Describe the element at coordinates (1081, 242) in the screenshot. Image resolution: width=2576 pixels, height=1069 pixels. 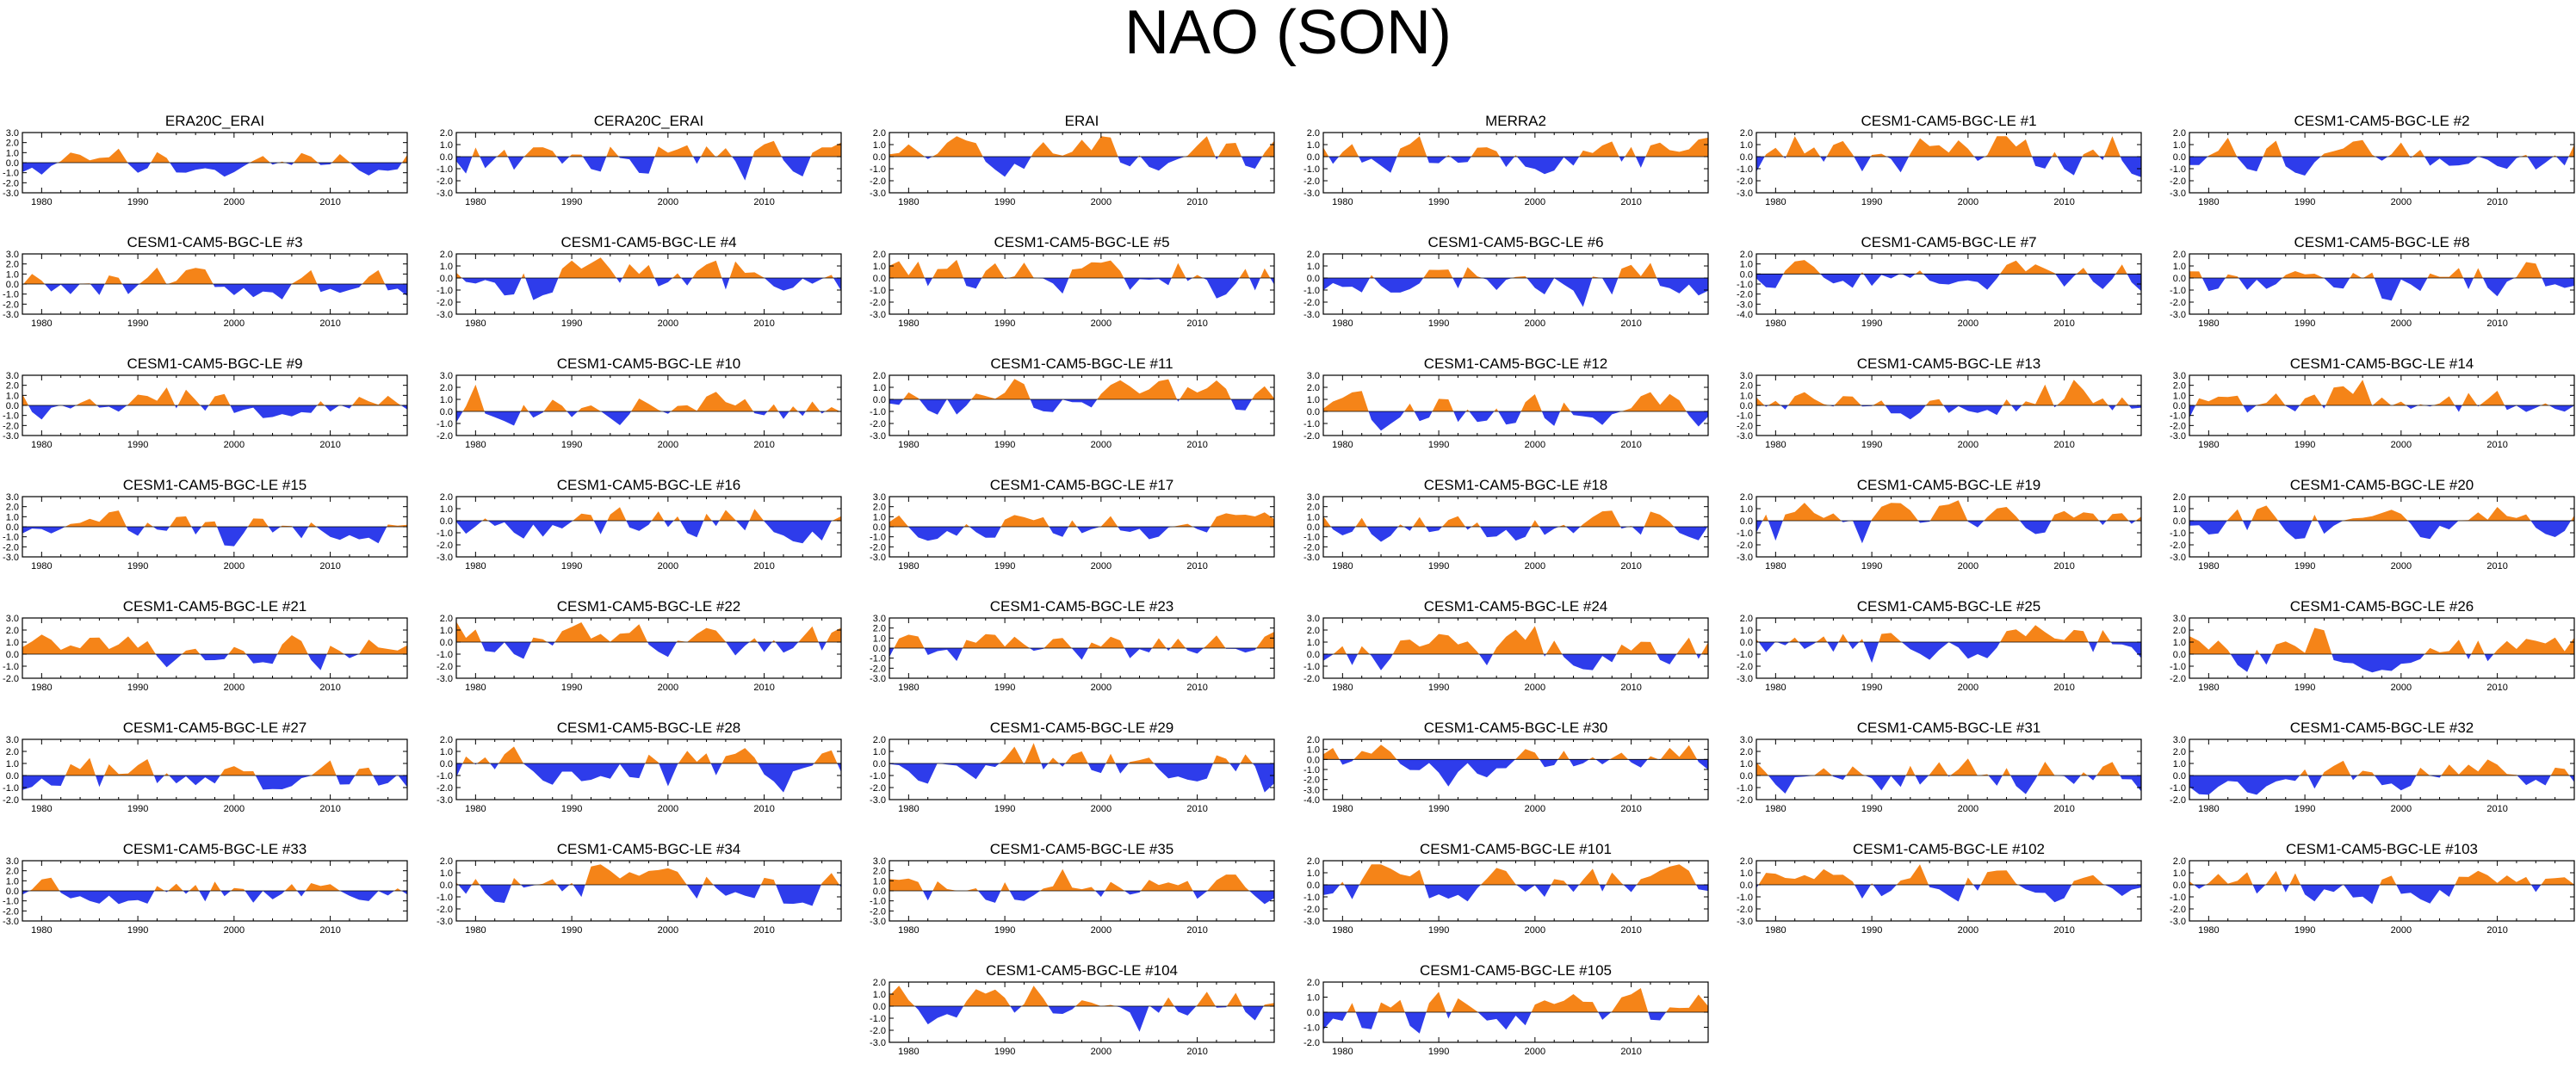
I see `panel-title: CESM1-CAM5-BGC-LE #5` at that location.